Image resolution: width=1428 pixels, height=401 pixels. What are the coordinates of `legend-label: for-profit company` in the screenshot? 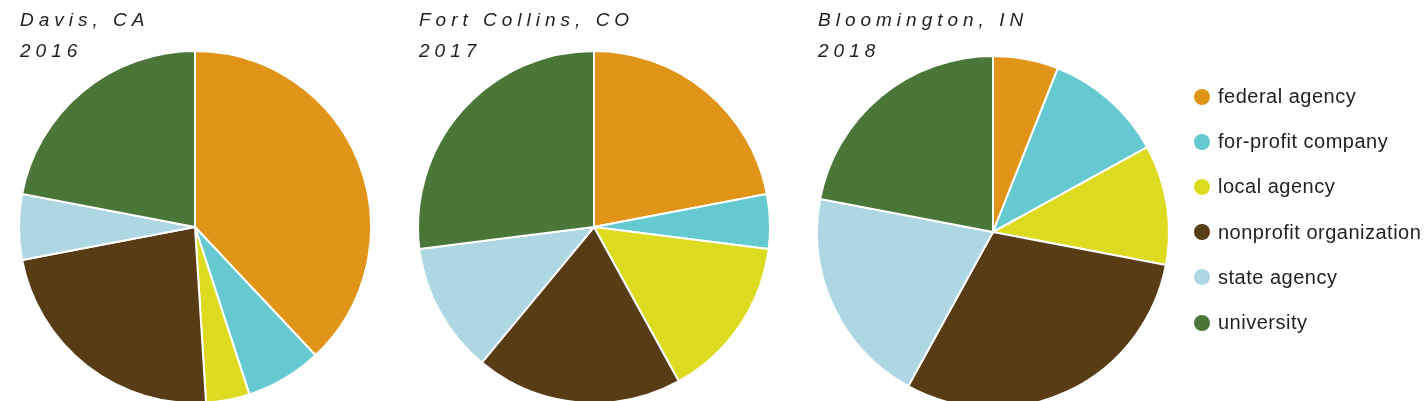 It's located at (1303, 142).